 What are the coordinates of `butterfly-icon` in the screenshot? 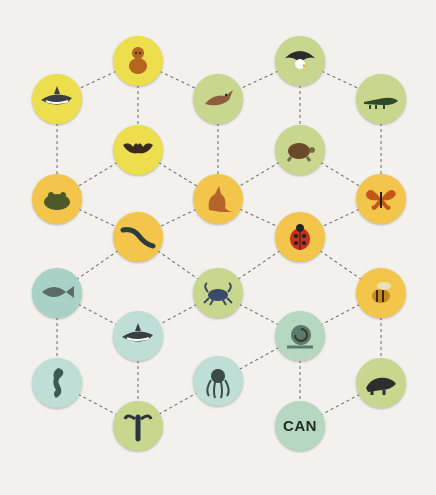 It's located at (381, 200).